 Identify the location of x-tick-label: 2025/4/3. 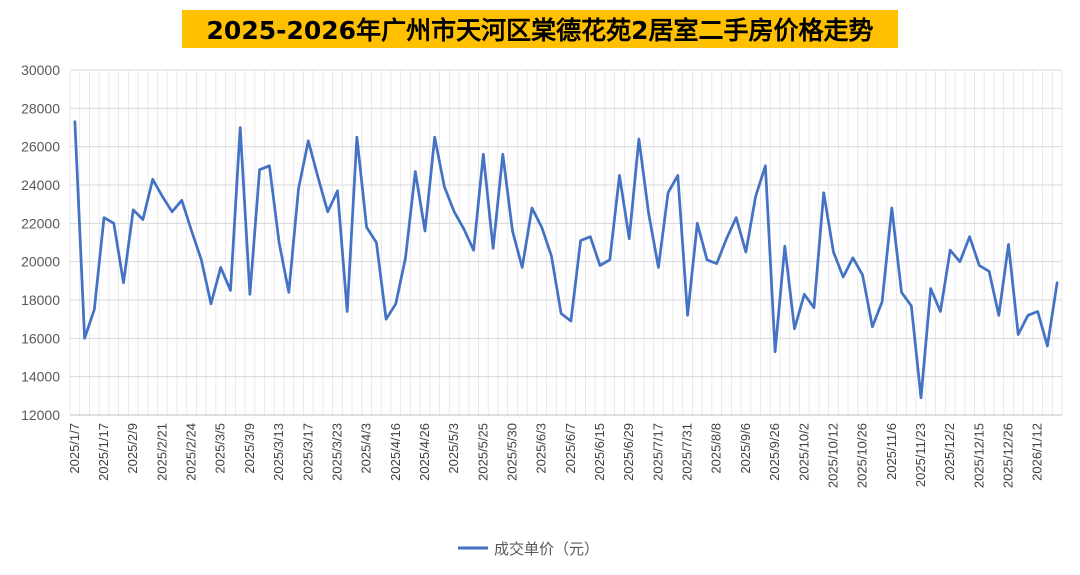
(366, 448).